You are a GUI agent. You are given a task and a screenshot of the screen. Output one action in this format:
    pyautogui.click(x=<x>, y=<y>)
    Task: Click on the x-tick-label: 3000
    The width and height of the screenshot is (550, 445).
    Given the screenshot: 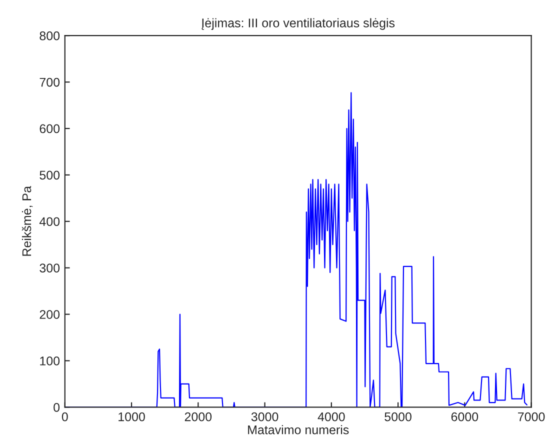 What is the action you would take?
    pyautogui.click(x=264, y=417)
    